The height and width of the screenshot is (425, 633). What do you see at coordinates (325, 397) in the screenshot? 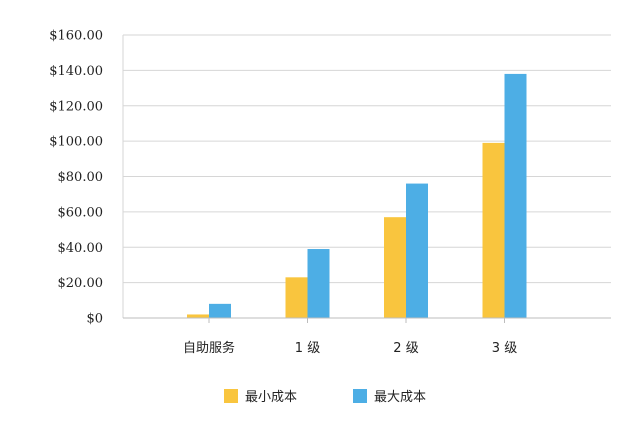
I see `legend: 最小成本 最大成本` at bounding box center [325, 397].